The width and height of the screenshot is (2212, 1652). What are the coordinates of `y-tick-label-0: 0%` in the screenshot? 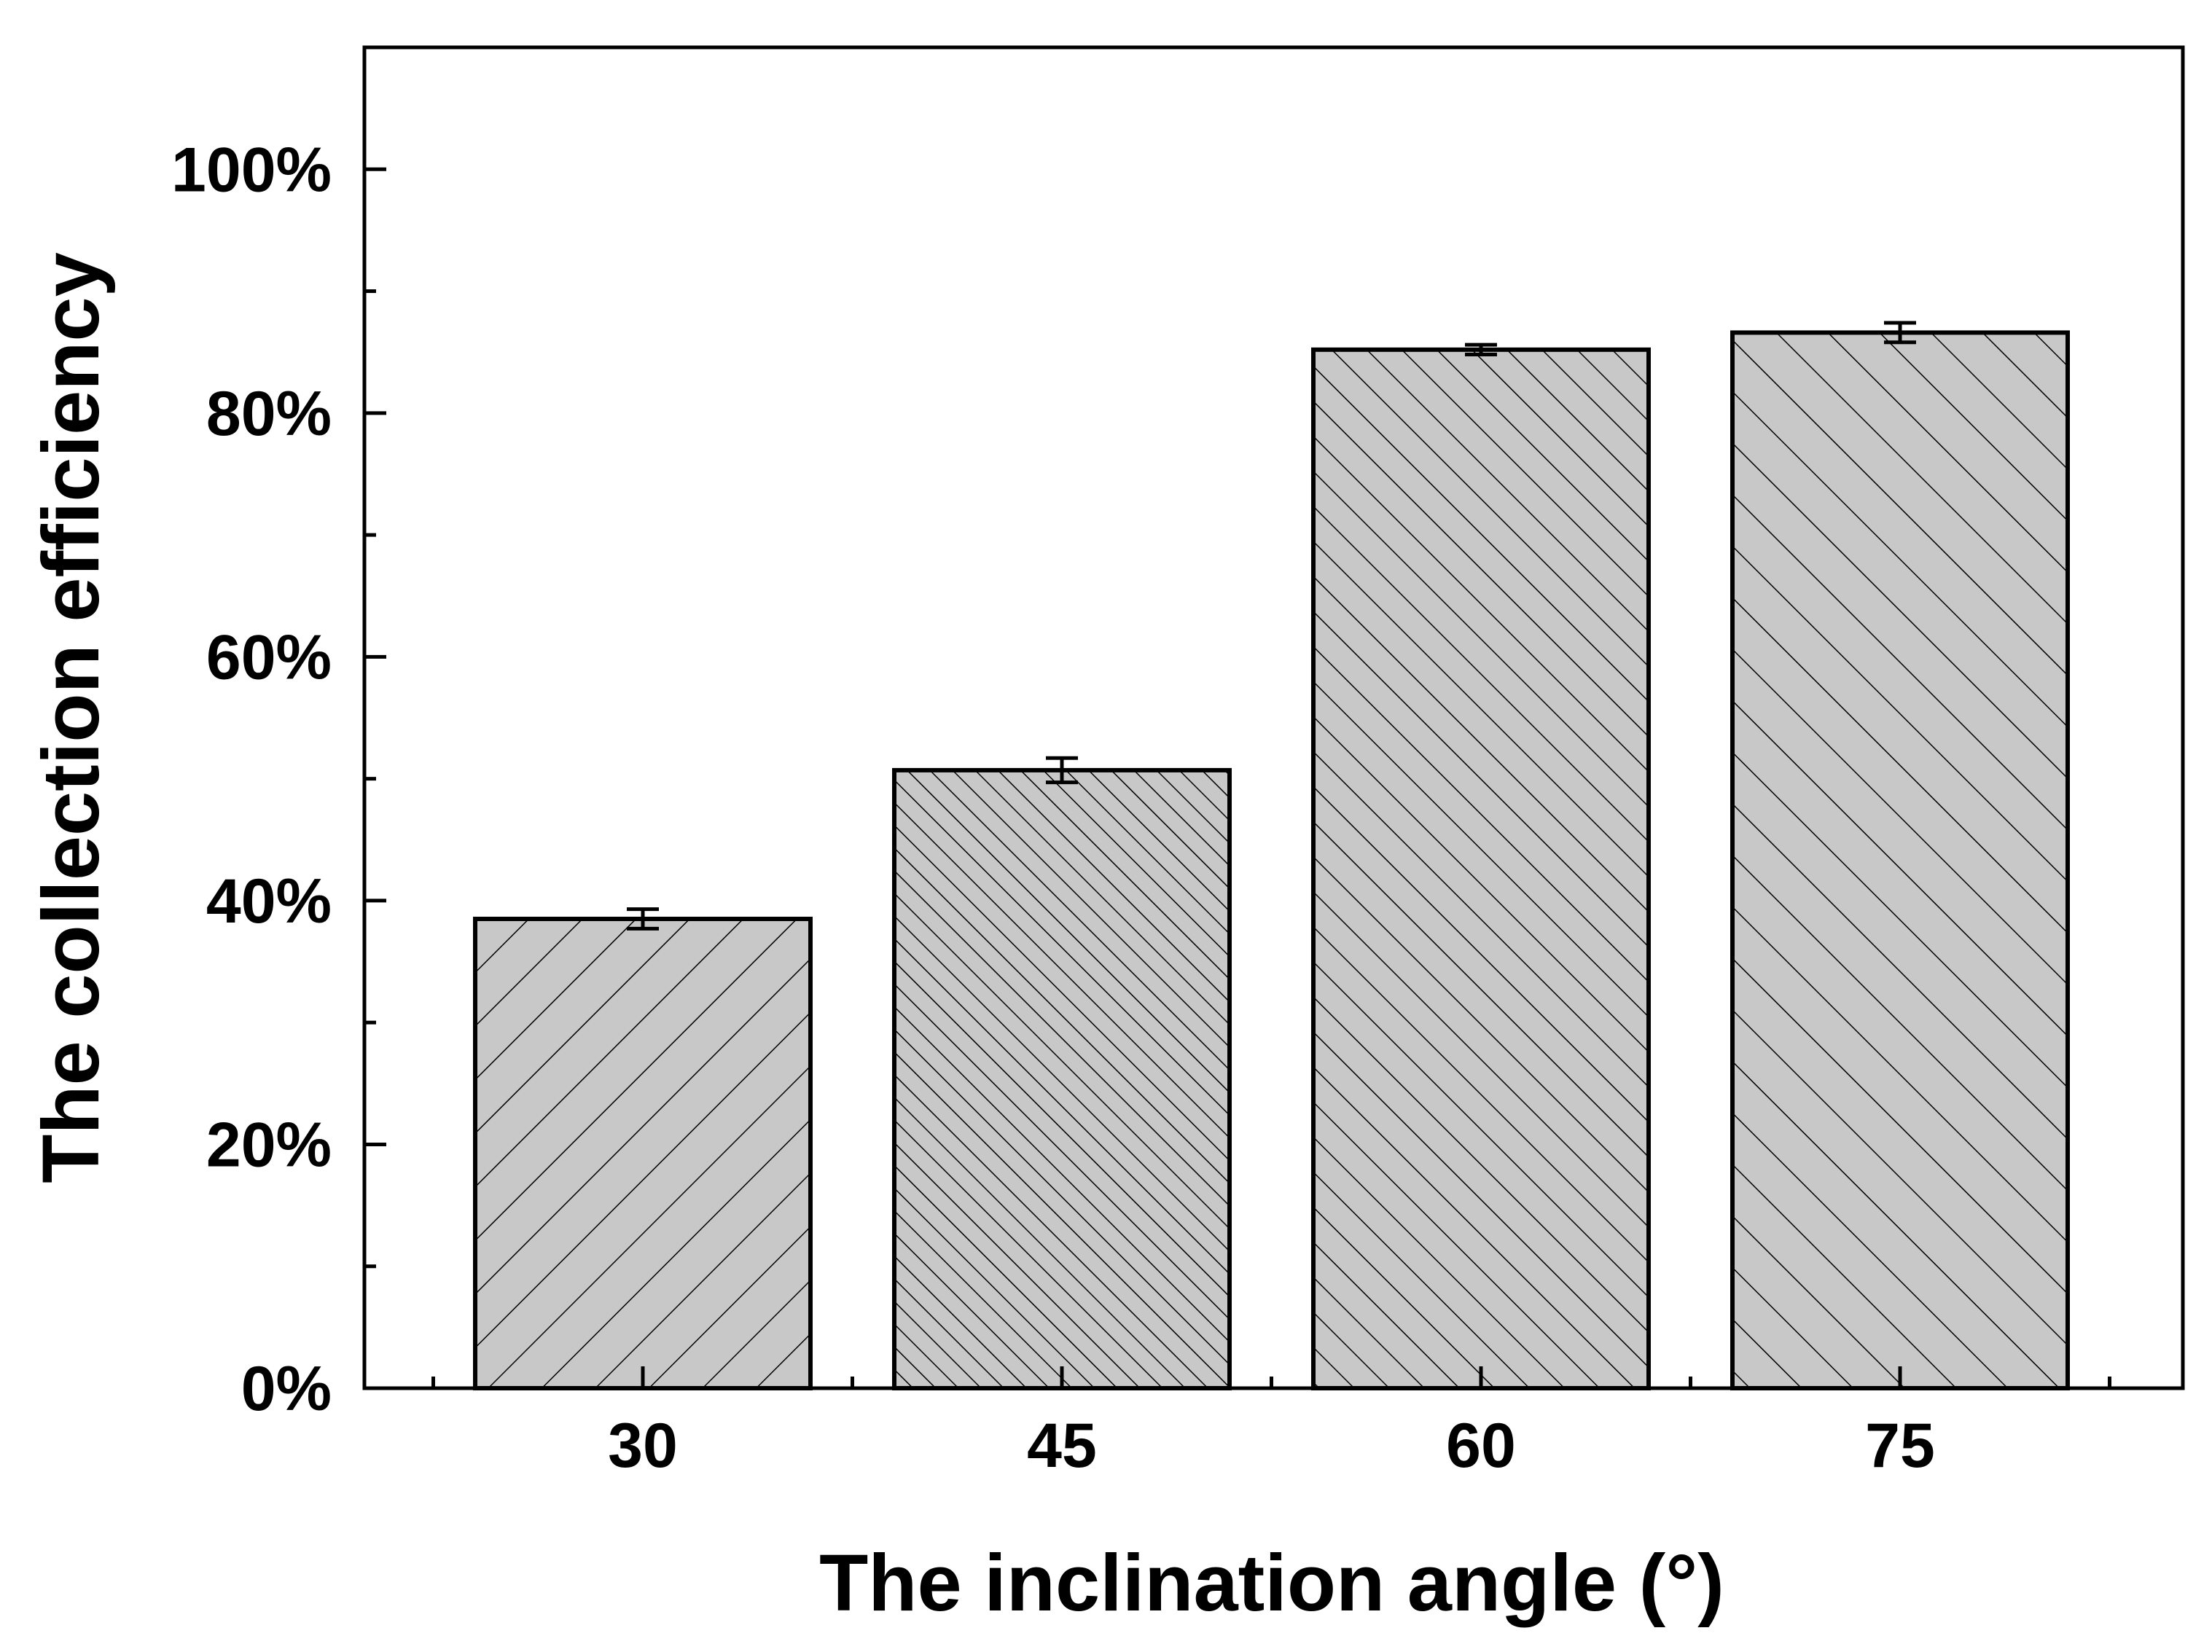 It's located at (286, 1389).